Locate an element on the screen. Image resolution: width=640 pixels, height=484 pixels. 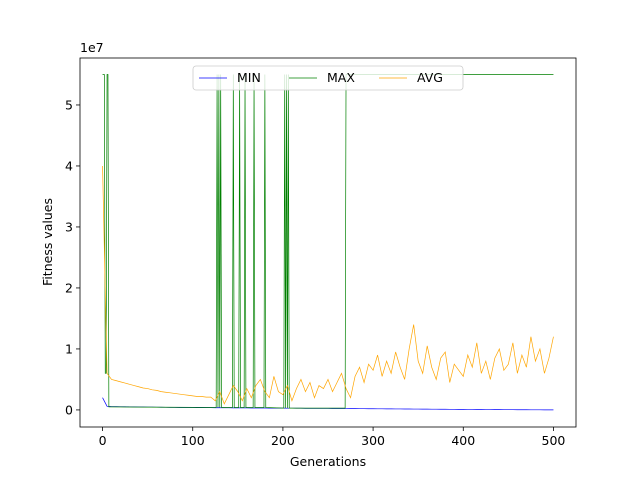
y-tick-label: 5 is located at coordinates (69, 104).